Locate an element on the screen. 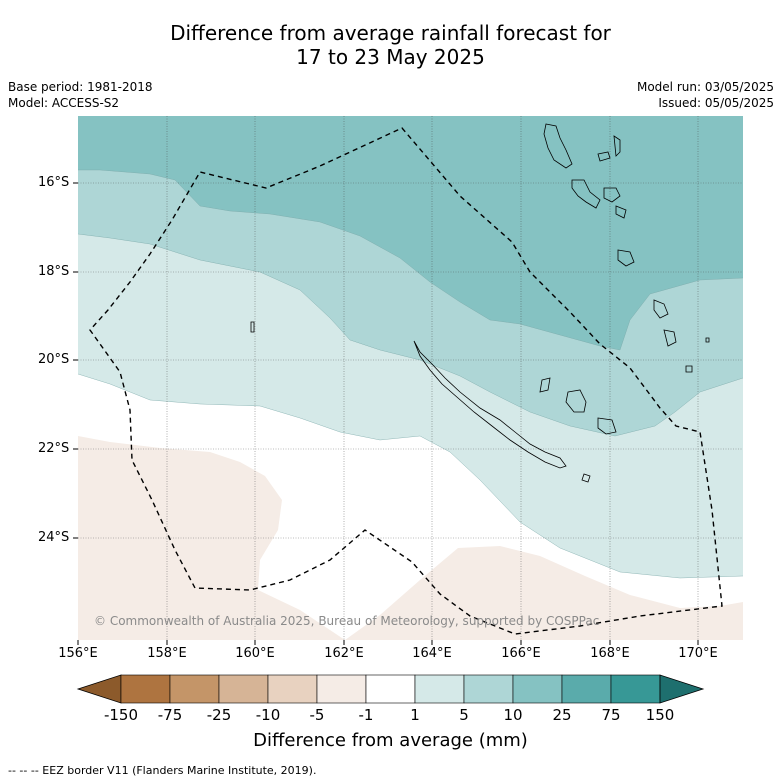 This screenshot has height=781, width=781. colorbar-tick-label: 150 is located at coordinates (660, 715).